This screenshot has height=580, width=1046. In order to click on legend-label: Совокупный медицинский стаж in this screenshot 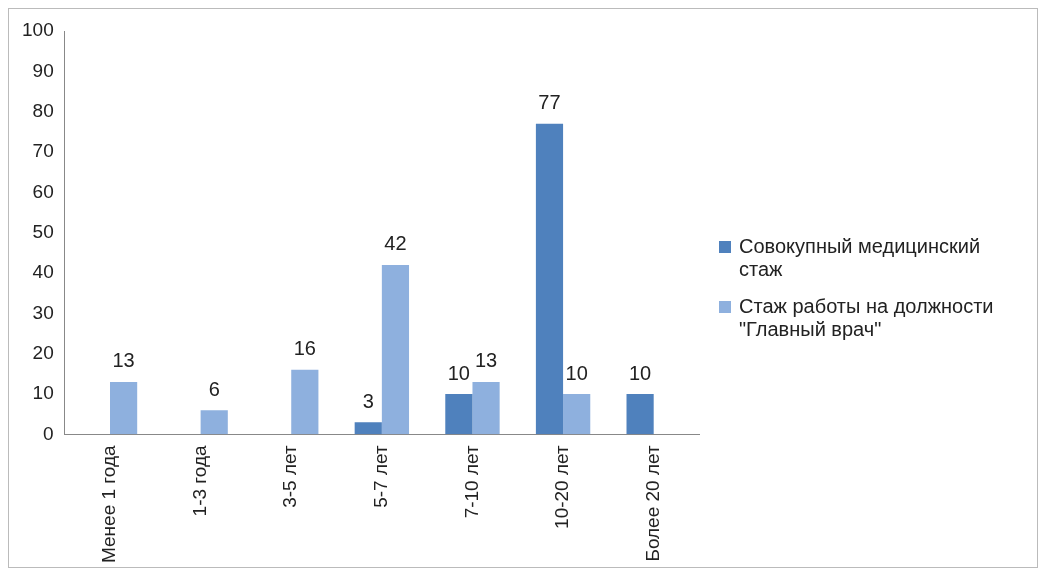, I will do `click(860, 258)`.